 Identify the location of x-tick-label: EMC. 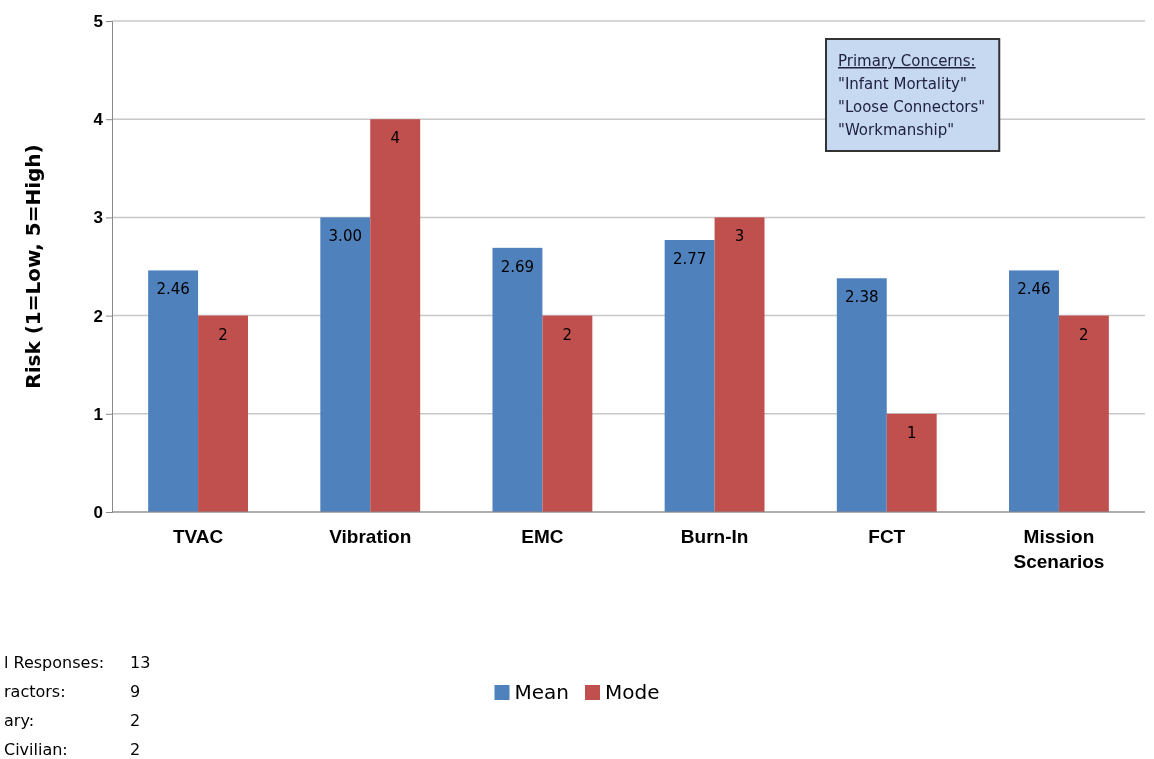
(542, 537).